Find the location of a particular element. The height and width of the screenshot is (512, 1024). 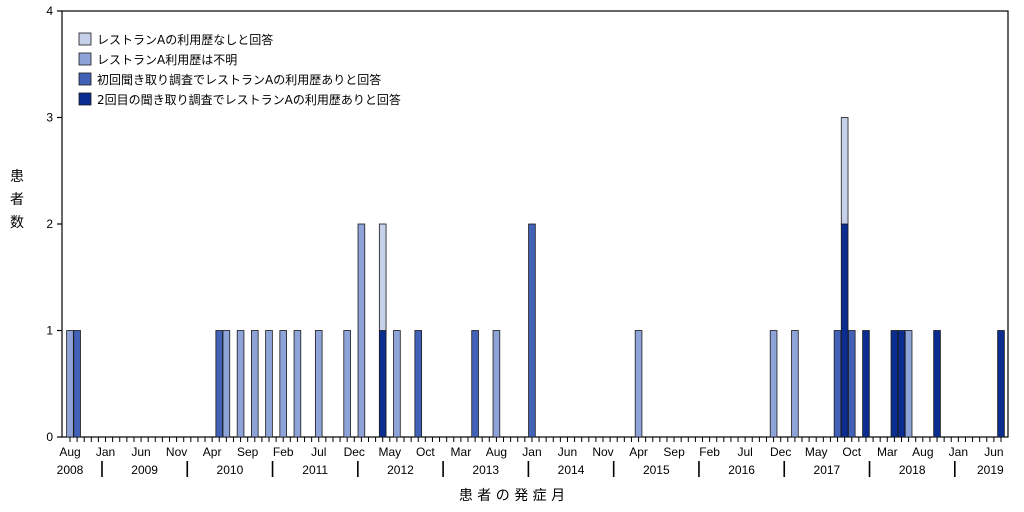

x-year-label: 2016 is located at coordinates (741, 470).